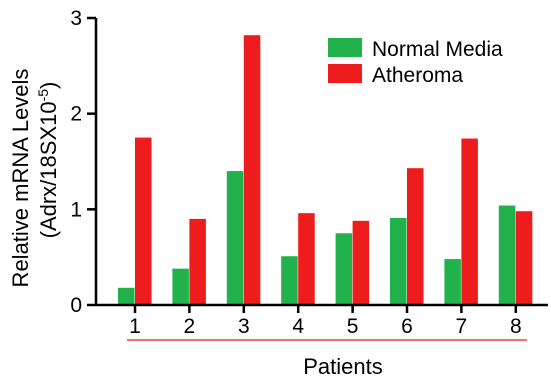 This screenshot has height=378, width=551. I want to click on legend-swatch-normal-media, so click(345, 47).